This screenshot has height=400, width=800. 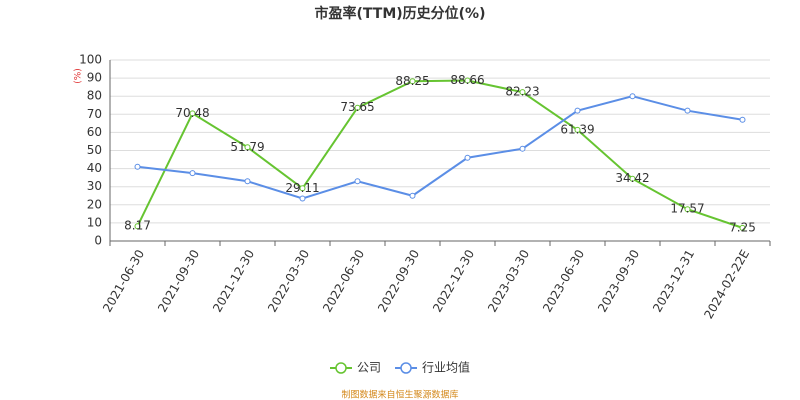 What do you see at coordinates (369, 368) in the screenshot?
I see `legend-label: 公司` at bounding box center [369, 368].